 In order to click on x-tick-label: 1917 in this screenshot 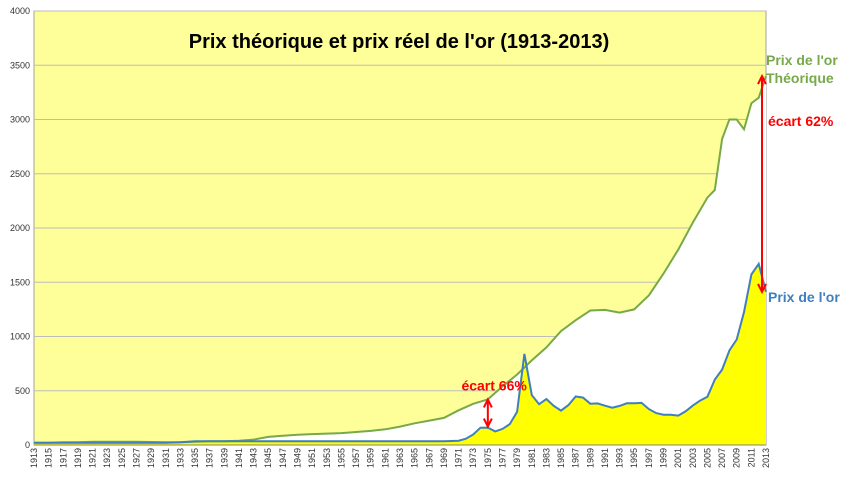, I will do `click(63, 458)`.